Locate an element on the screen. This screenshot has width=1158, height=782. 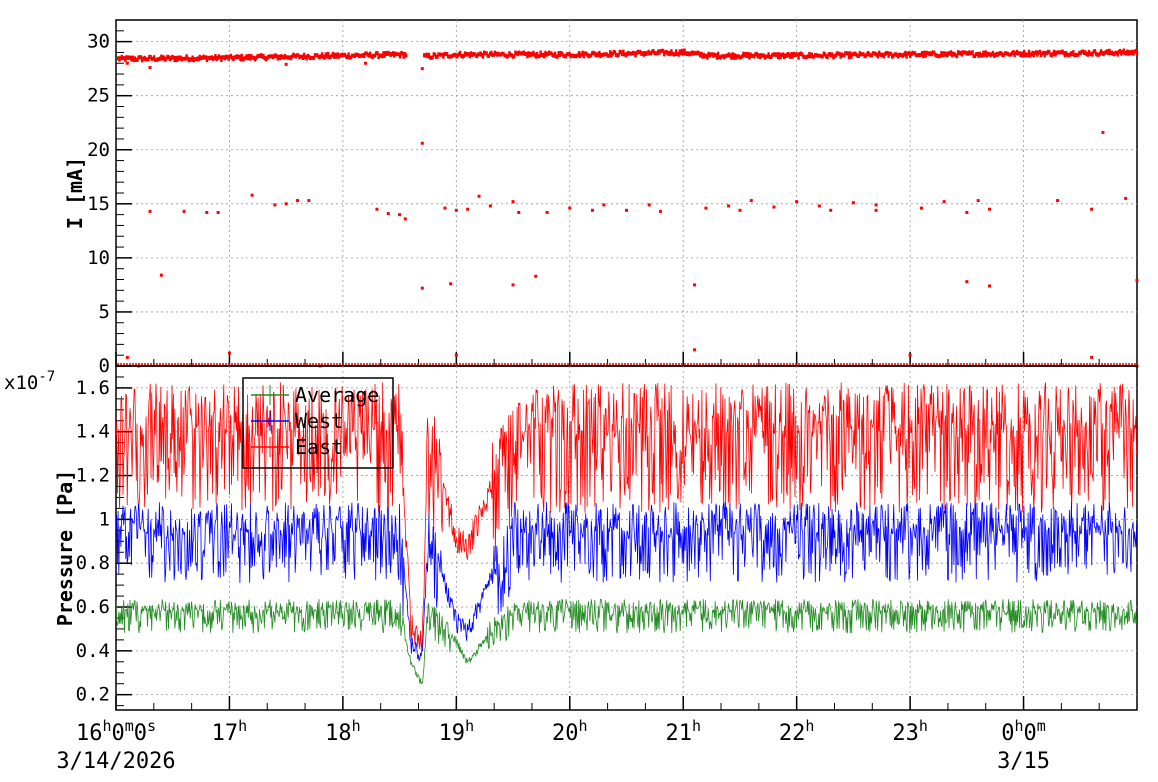
start-date-label: 3/14/2026 is located at coordinates (115, 761).